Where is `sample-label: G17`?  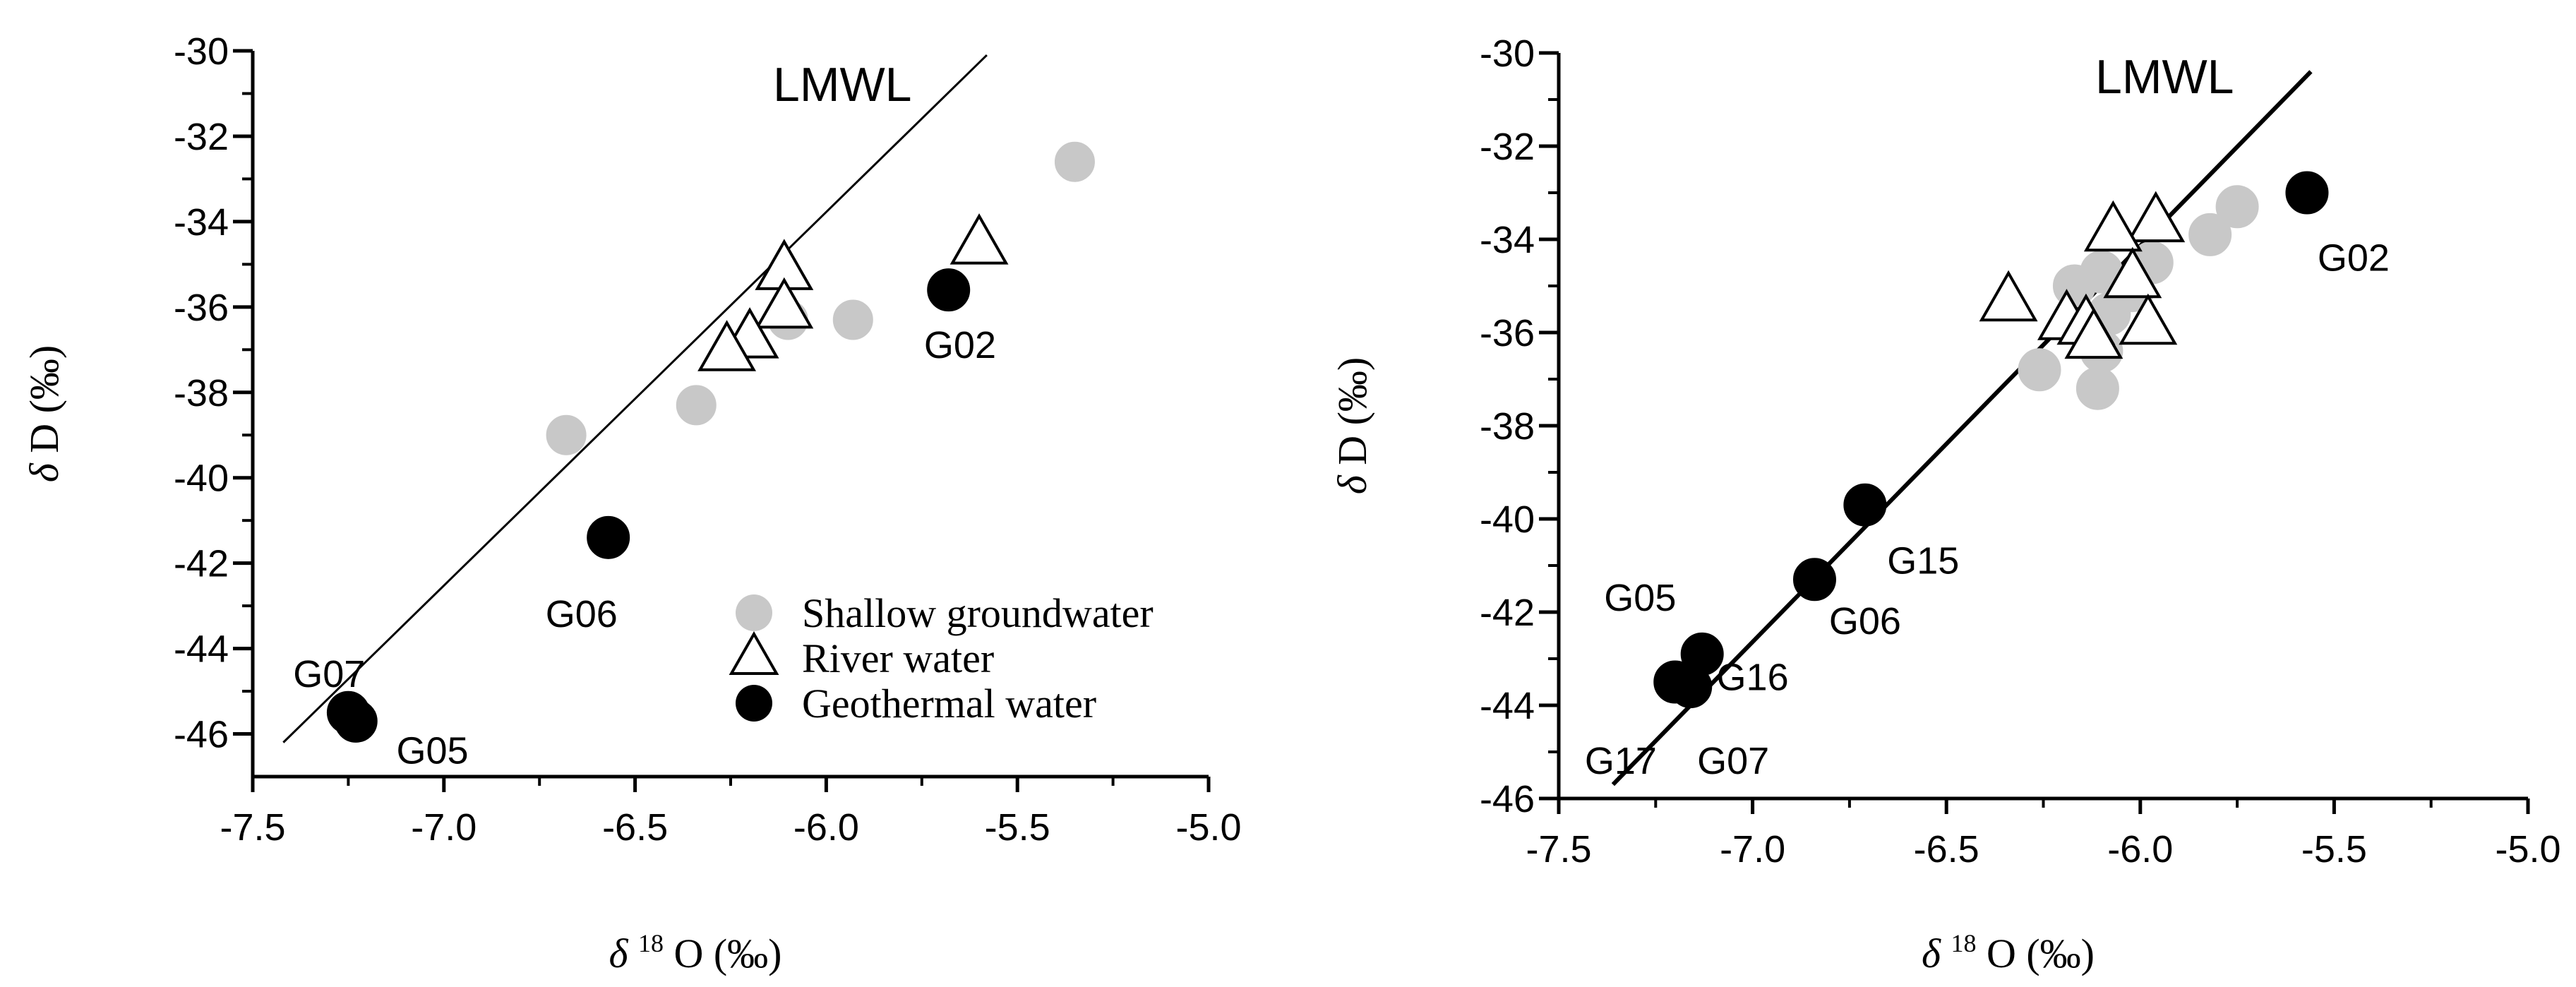
sample-label: G17 is located at coordinates (1621, 761).